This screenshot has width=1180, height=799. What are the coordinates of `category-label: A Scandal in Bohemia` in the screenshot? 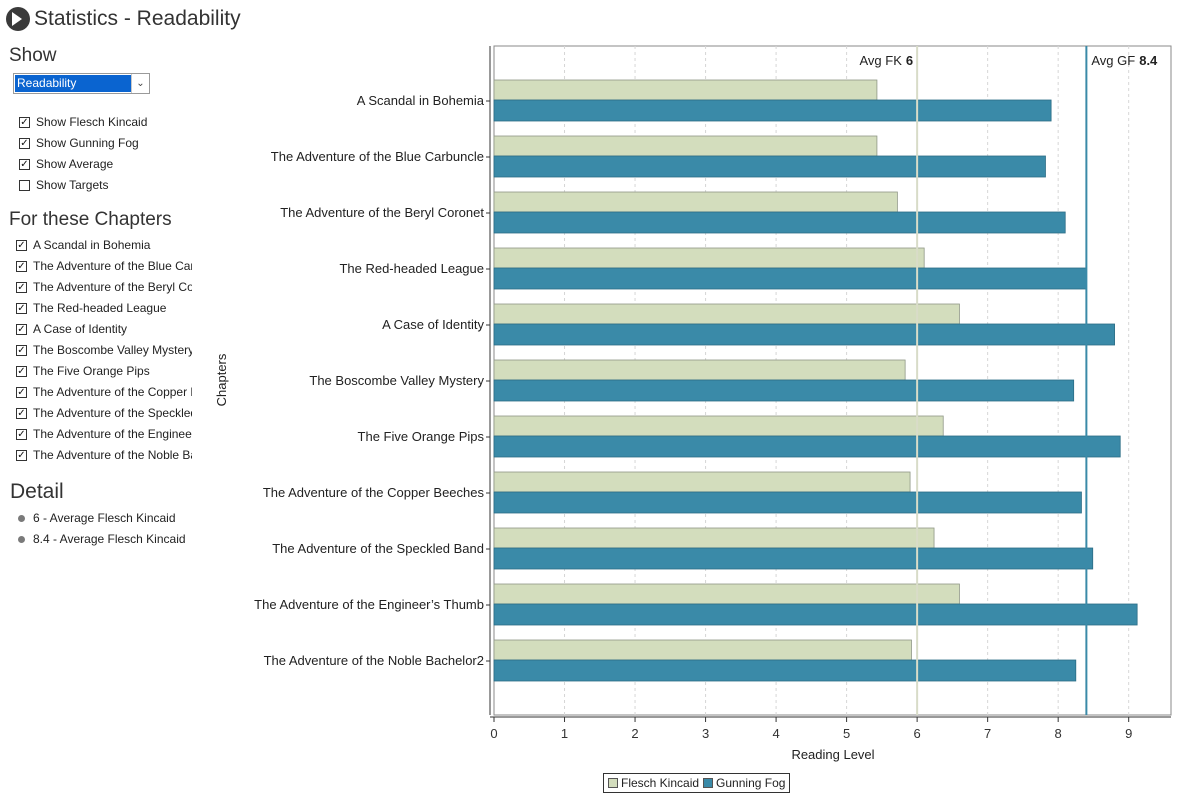 It's located at (421, 100).